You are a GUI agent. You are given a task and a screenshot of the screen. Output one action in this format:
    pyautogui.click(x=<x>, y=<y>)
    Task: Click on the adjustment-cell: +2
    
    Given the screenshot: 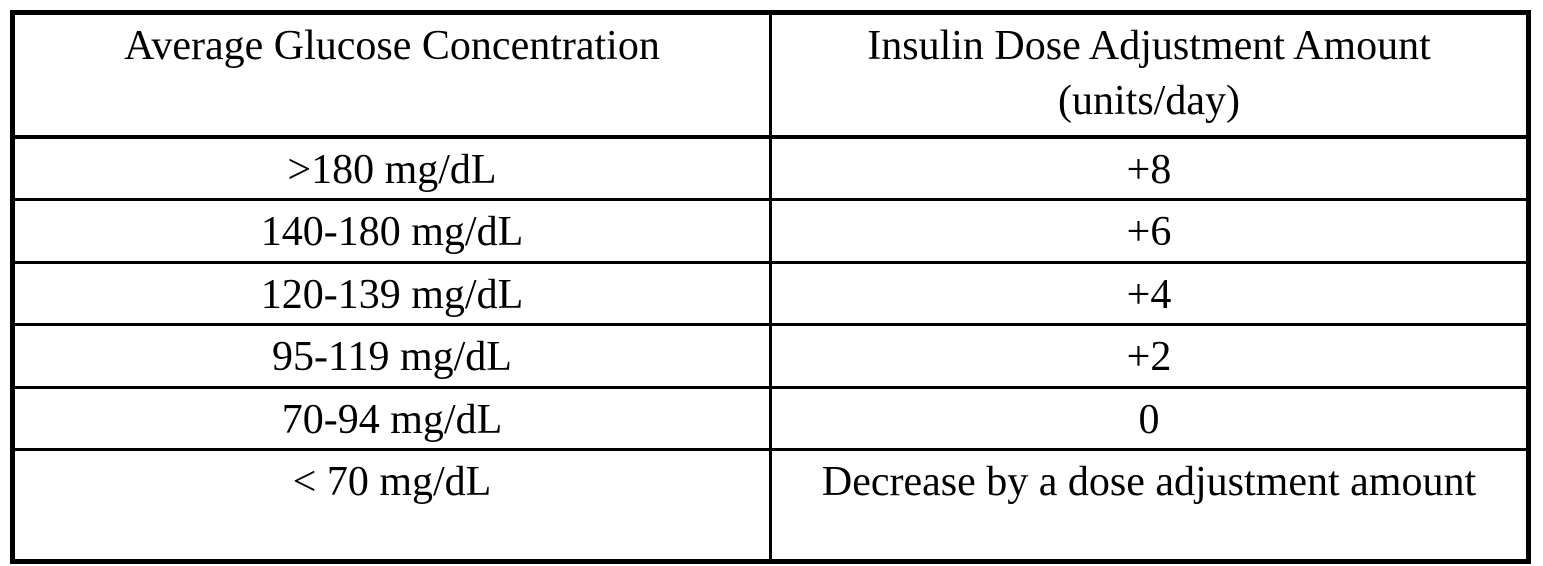 What is the action you would take?
    pyautogui.click(x=1149, y=356)
    